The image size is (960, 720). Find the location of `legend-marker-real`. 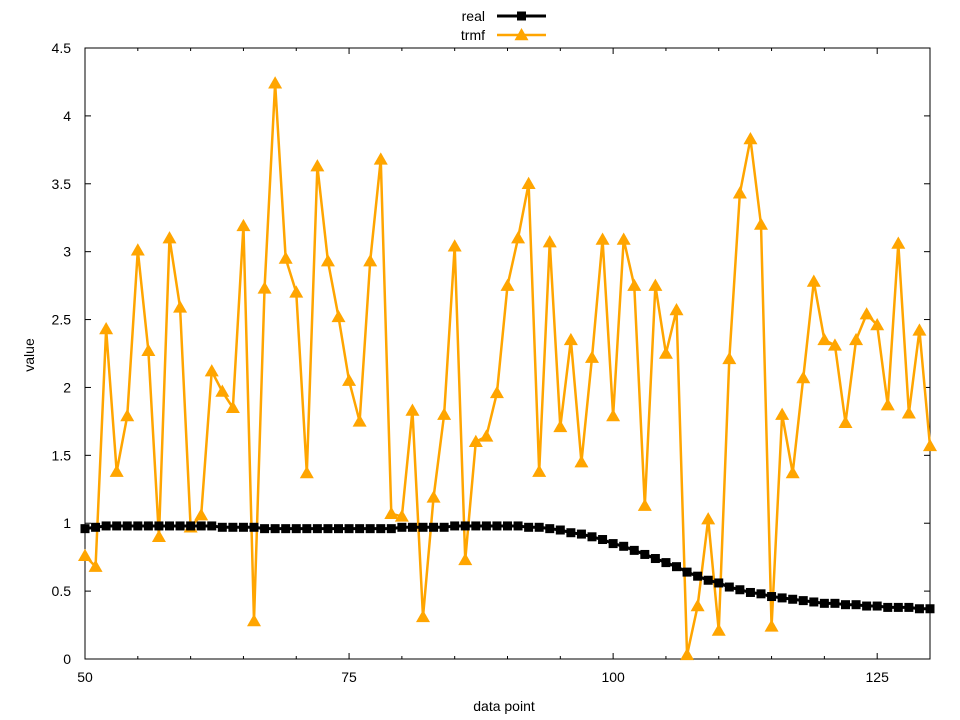

legend-marker-real is located at coordinates (521, 16).